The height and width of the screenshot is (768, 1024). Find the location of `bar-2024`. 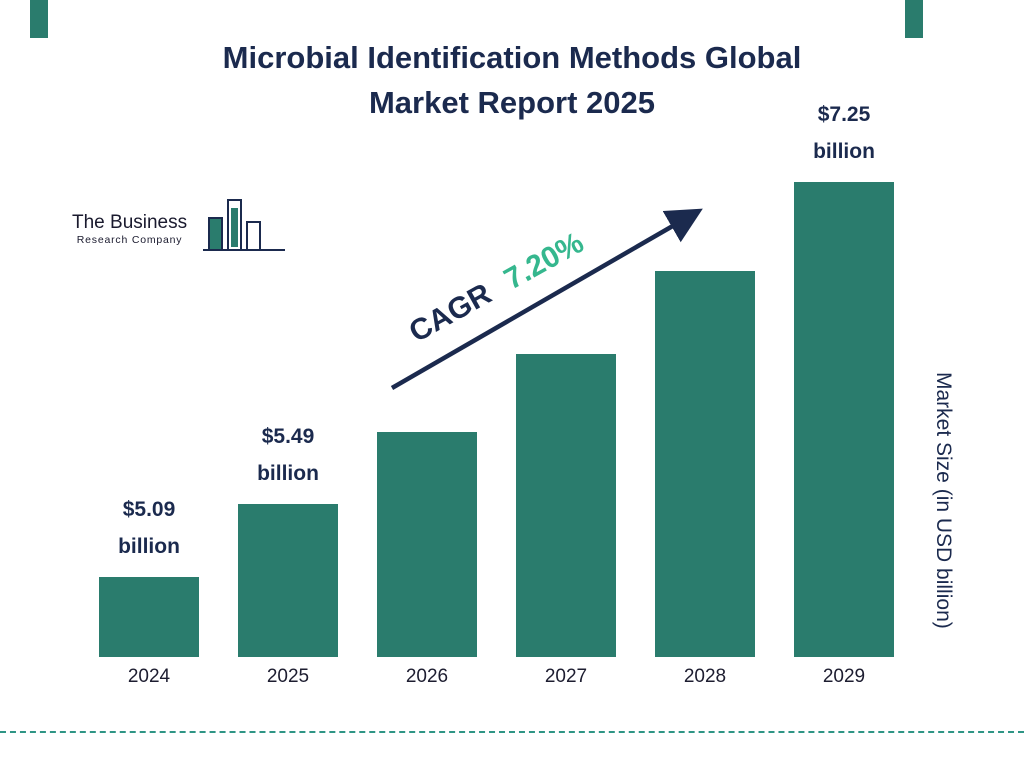

bar-2024 is located at coordinates (149, 617).